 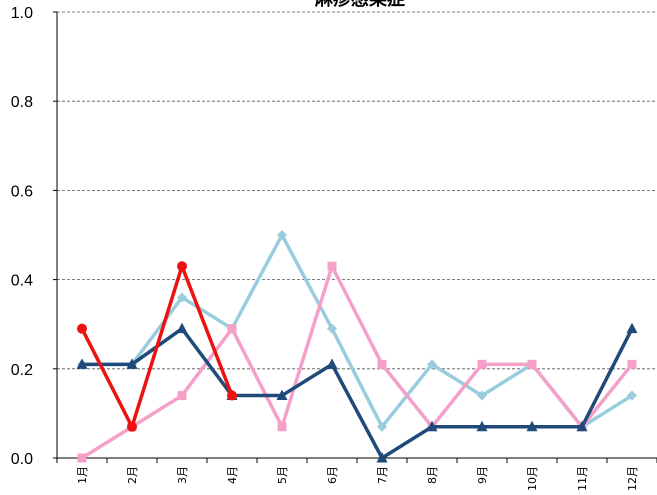 What do you see at coordinates (22, 459) in the screenshot?
I see `y-tick-label-0: 0.0` at bounding box center [22, 459].